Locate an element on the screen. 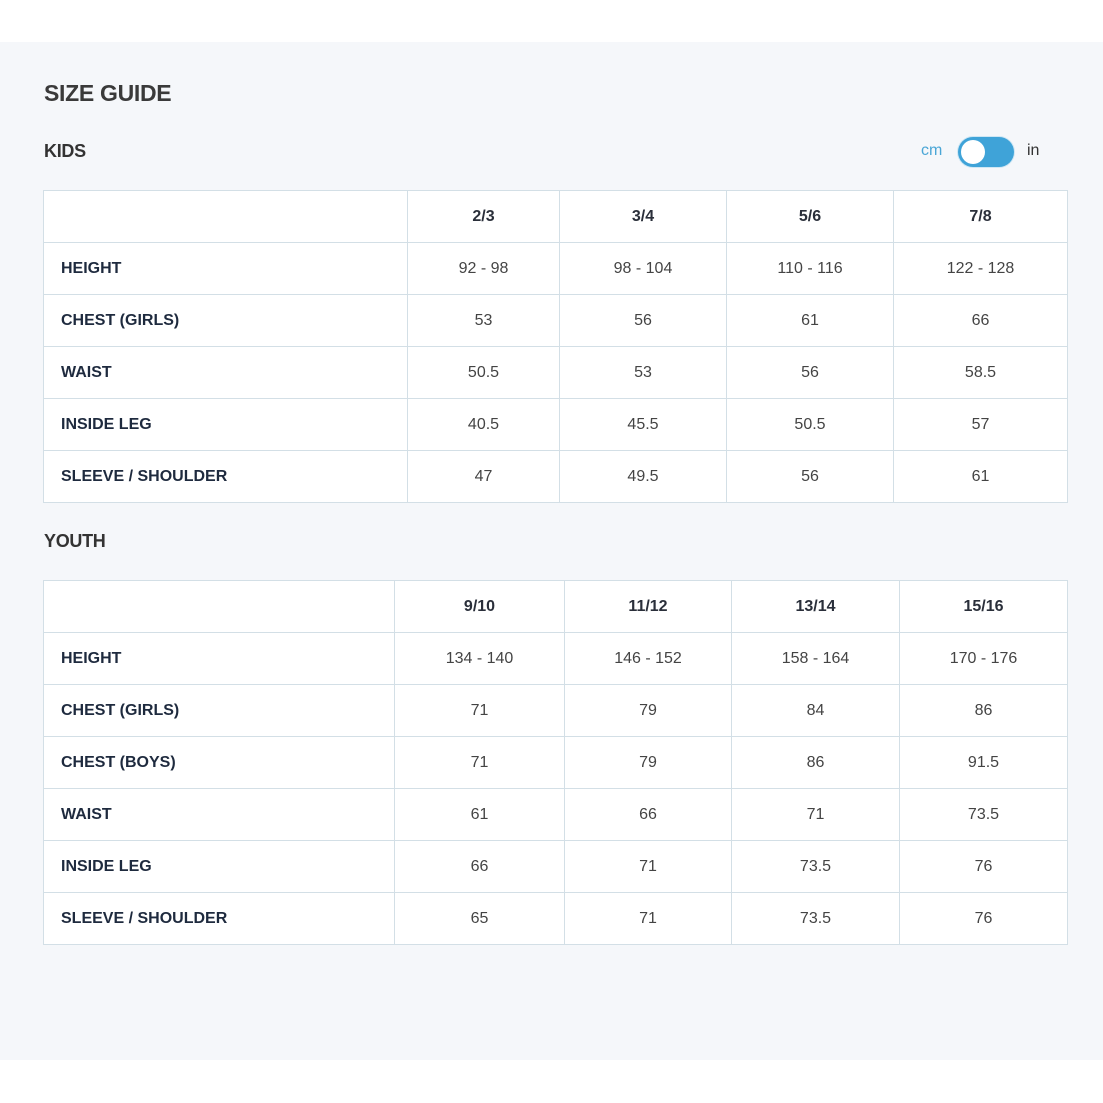 The width and height of the screenshot is (1103, 1103). table-row: CHEST (GIRLS) 71 79 84 86 is located at coordinates (555, 710).